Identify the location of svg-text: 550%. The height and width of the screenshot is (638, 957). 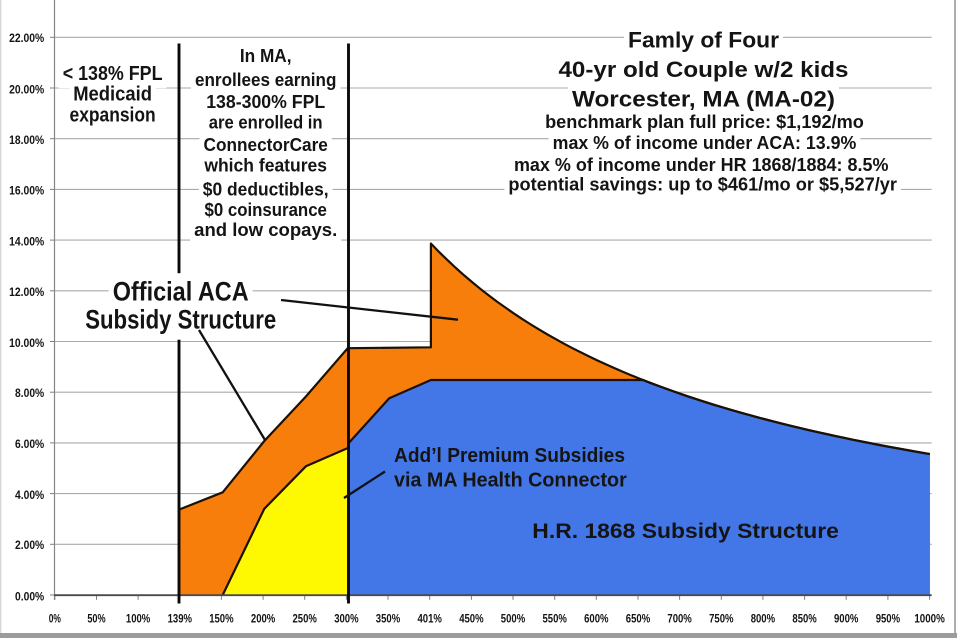
(555, 618).